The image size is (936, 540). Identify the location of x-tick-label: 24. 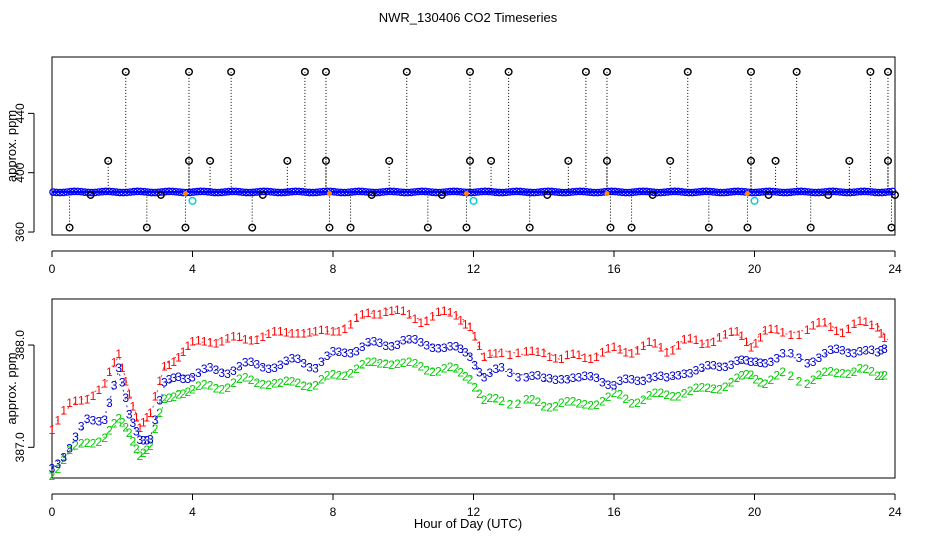
(895, 512).